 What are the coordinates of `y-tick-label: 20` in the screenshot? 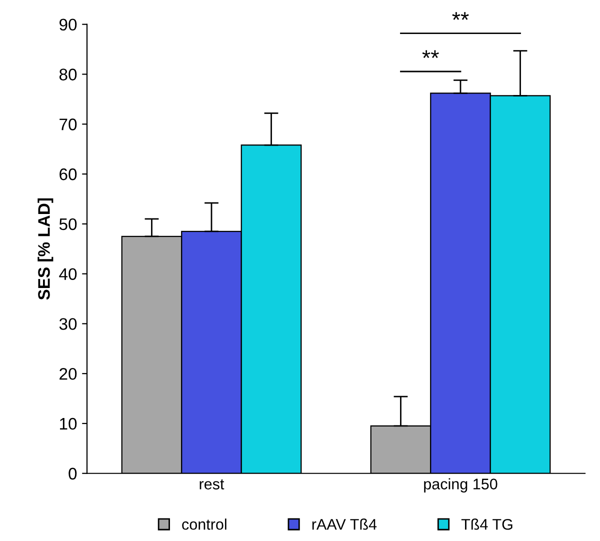 It's located at (68, 374).